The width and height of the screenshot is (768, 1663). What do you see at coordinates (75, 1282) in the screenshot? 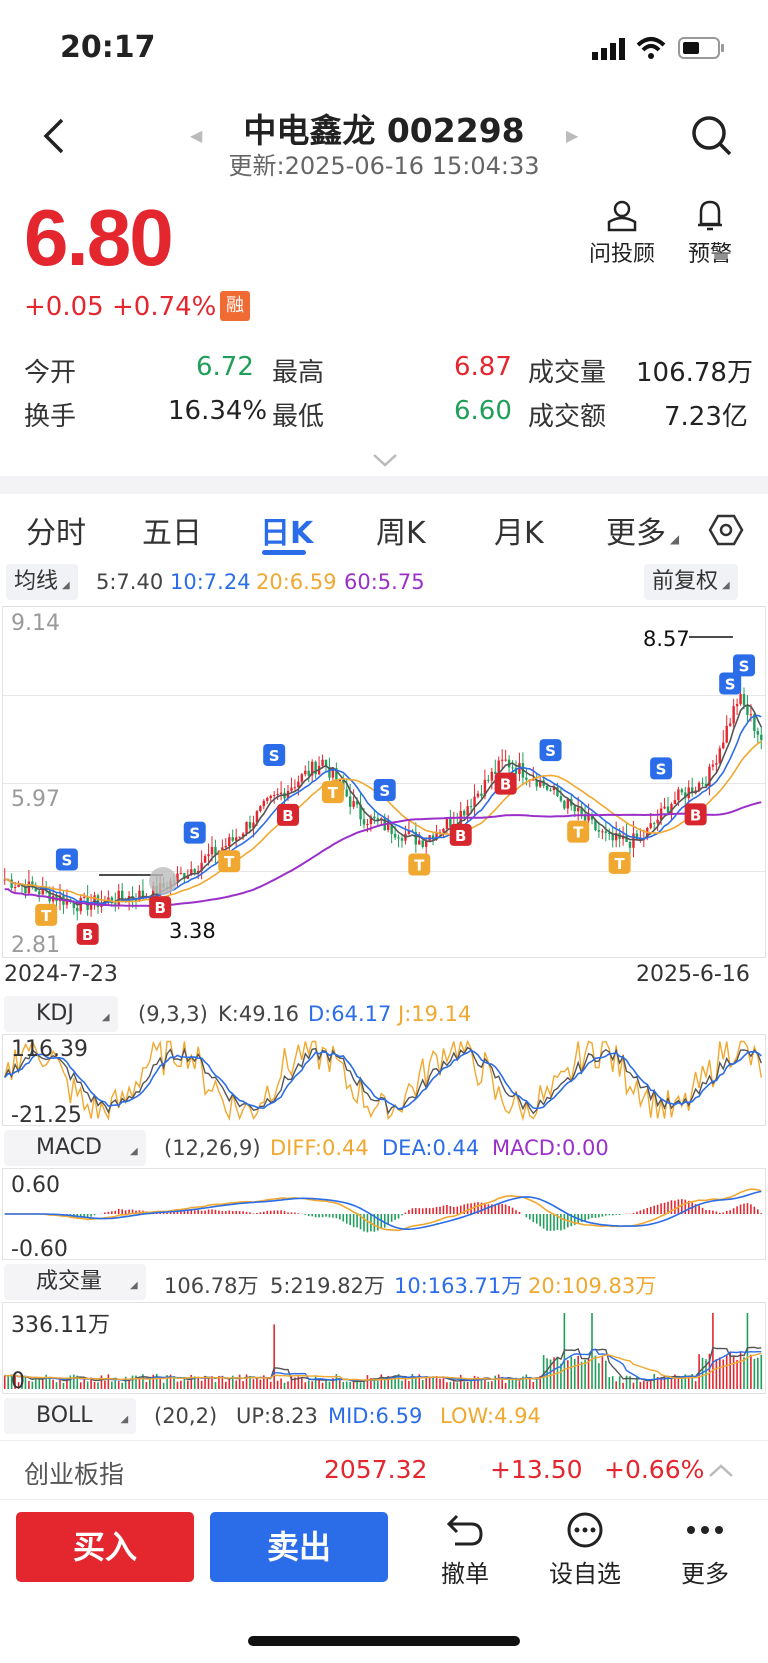
I see `volume-selector: 成交量 ◢` at bounding box center [75, 1282].